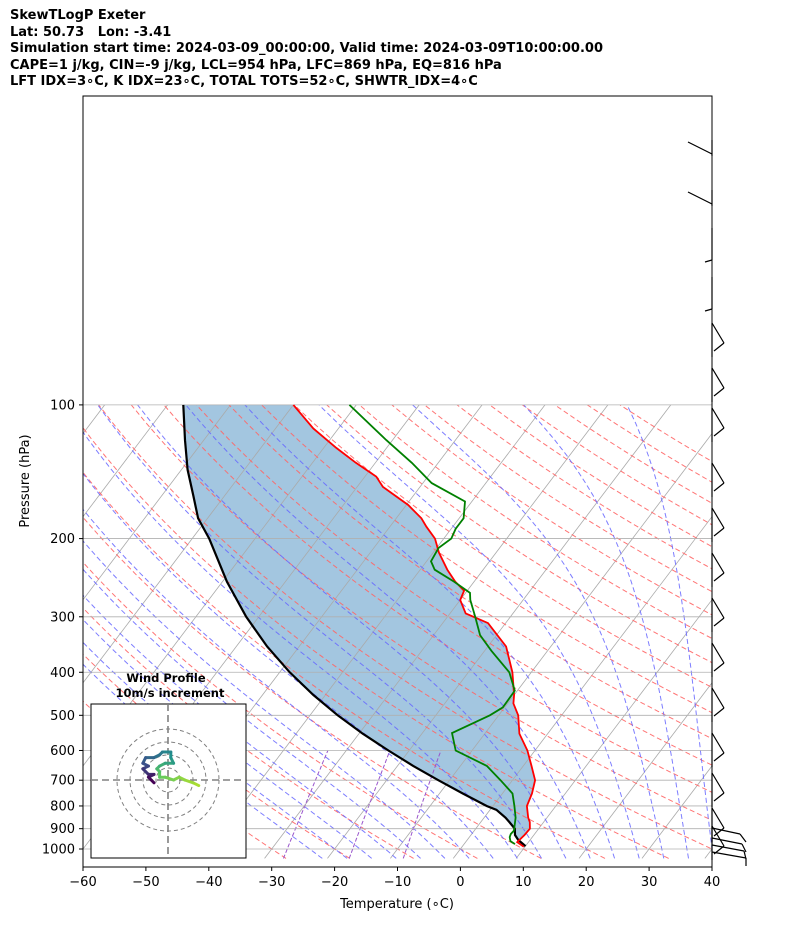 This screenshot has height=937, width=794. What do you see at coordinates (460, 882) in the screenshot?
I see `x-tick-label: 0` at bounding box center [460, 882].